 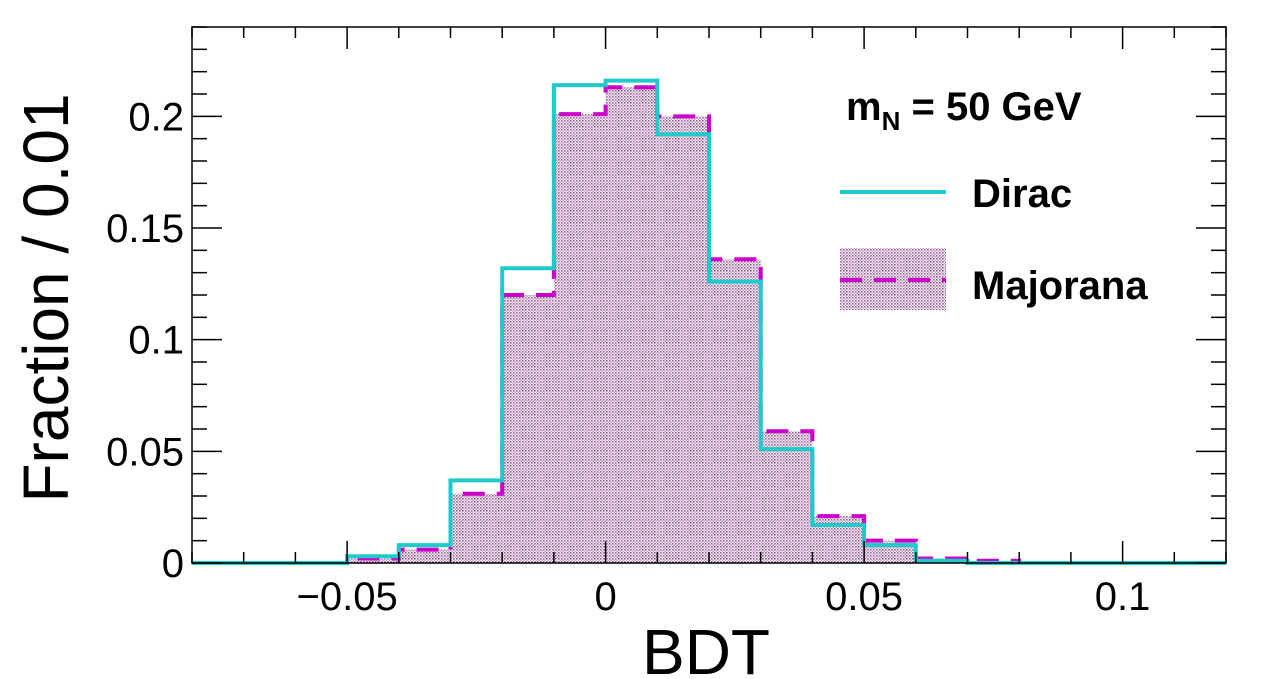 What do you see at coordinates (706, 647) in the screenshot?
I see `x-axis-title: BDT` at bounding box center [706, 647].